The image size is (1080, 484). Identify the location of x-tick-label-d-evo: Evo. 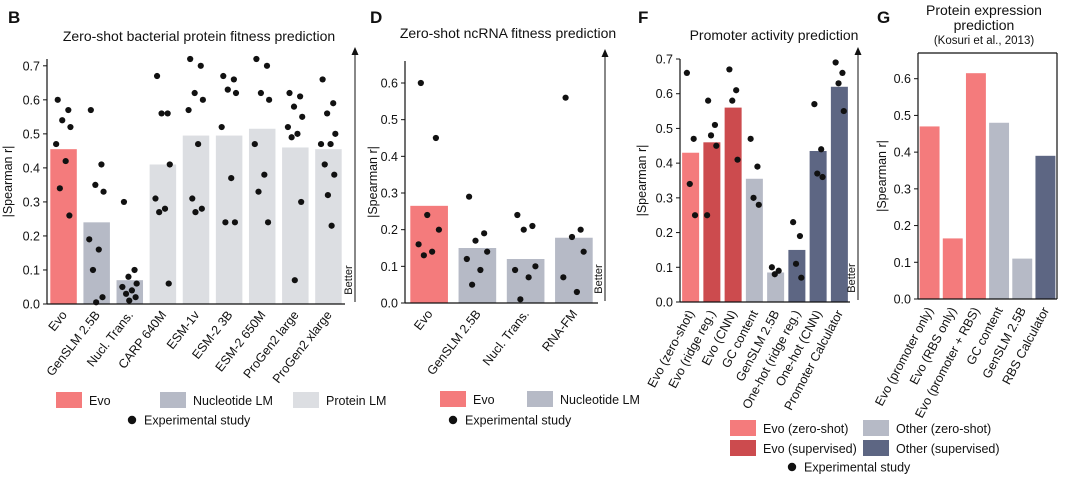
(423, 320).